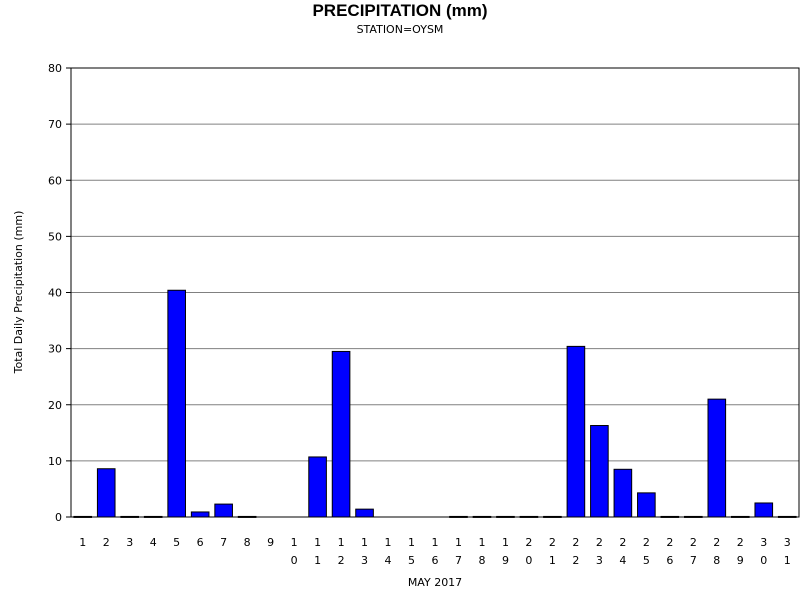  Describe the element at coordinates (55, 405) in the screenshot. I see `y-tick-label: 20` at that location.